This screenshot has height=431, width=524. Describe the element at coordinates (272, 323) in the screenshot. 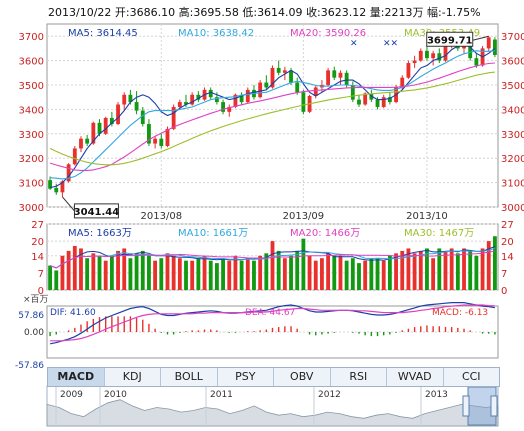

I see `macd-line-dea` at that location.